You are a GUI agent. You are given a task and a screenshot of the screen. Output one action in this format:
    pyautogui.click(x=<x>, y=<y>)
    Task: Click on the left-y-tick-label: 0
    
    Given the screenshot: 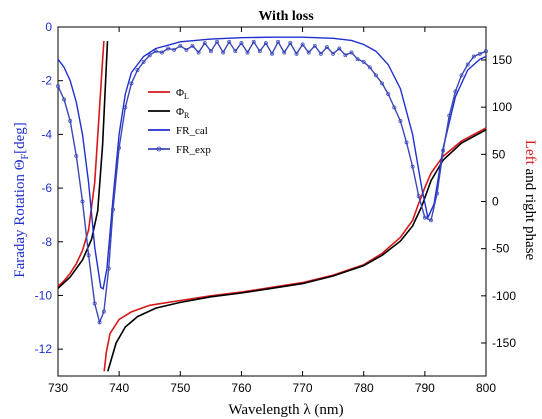 What is the action you would take?
    pyautogui.click(x=48, y=27)
    